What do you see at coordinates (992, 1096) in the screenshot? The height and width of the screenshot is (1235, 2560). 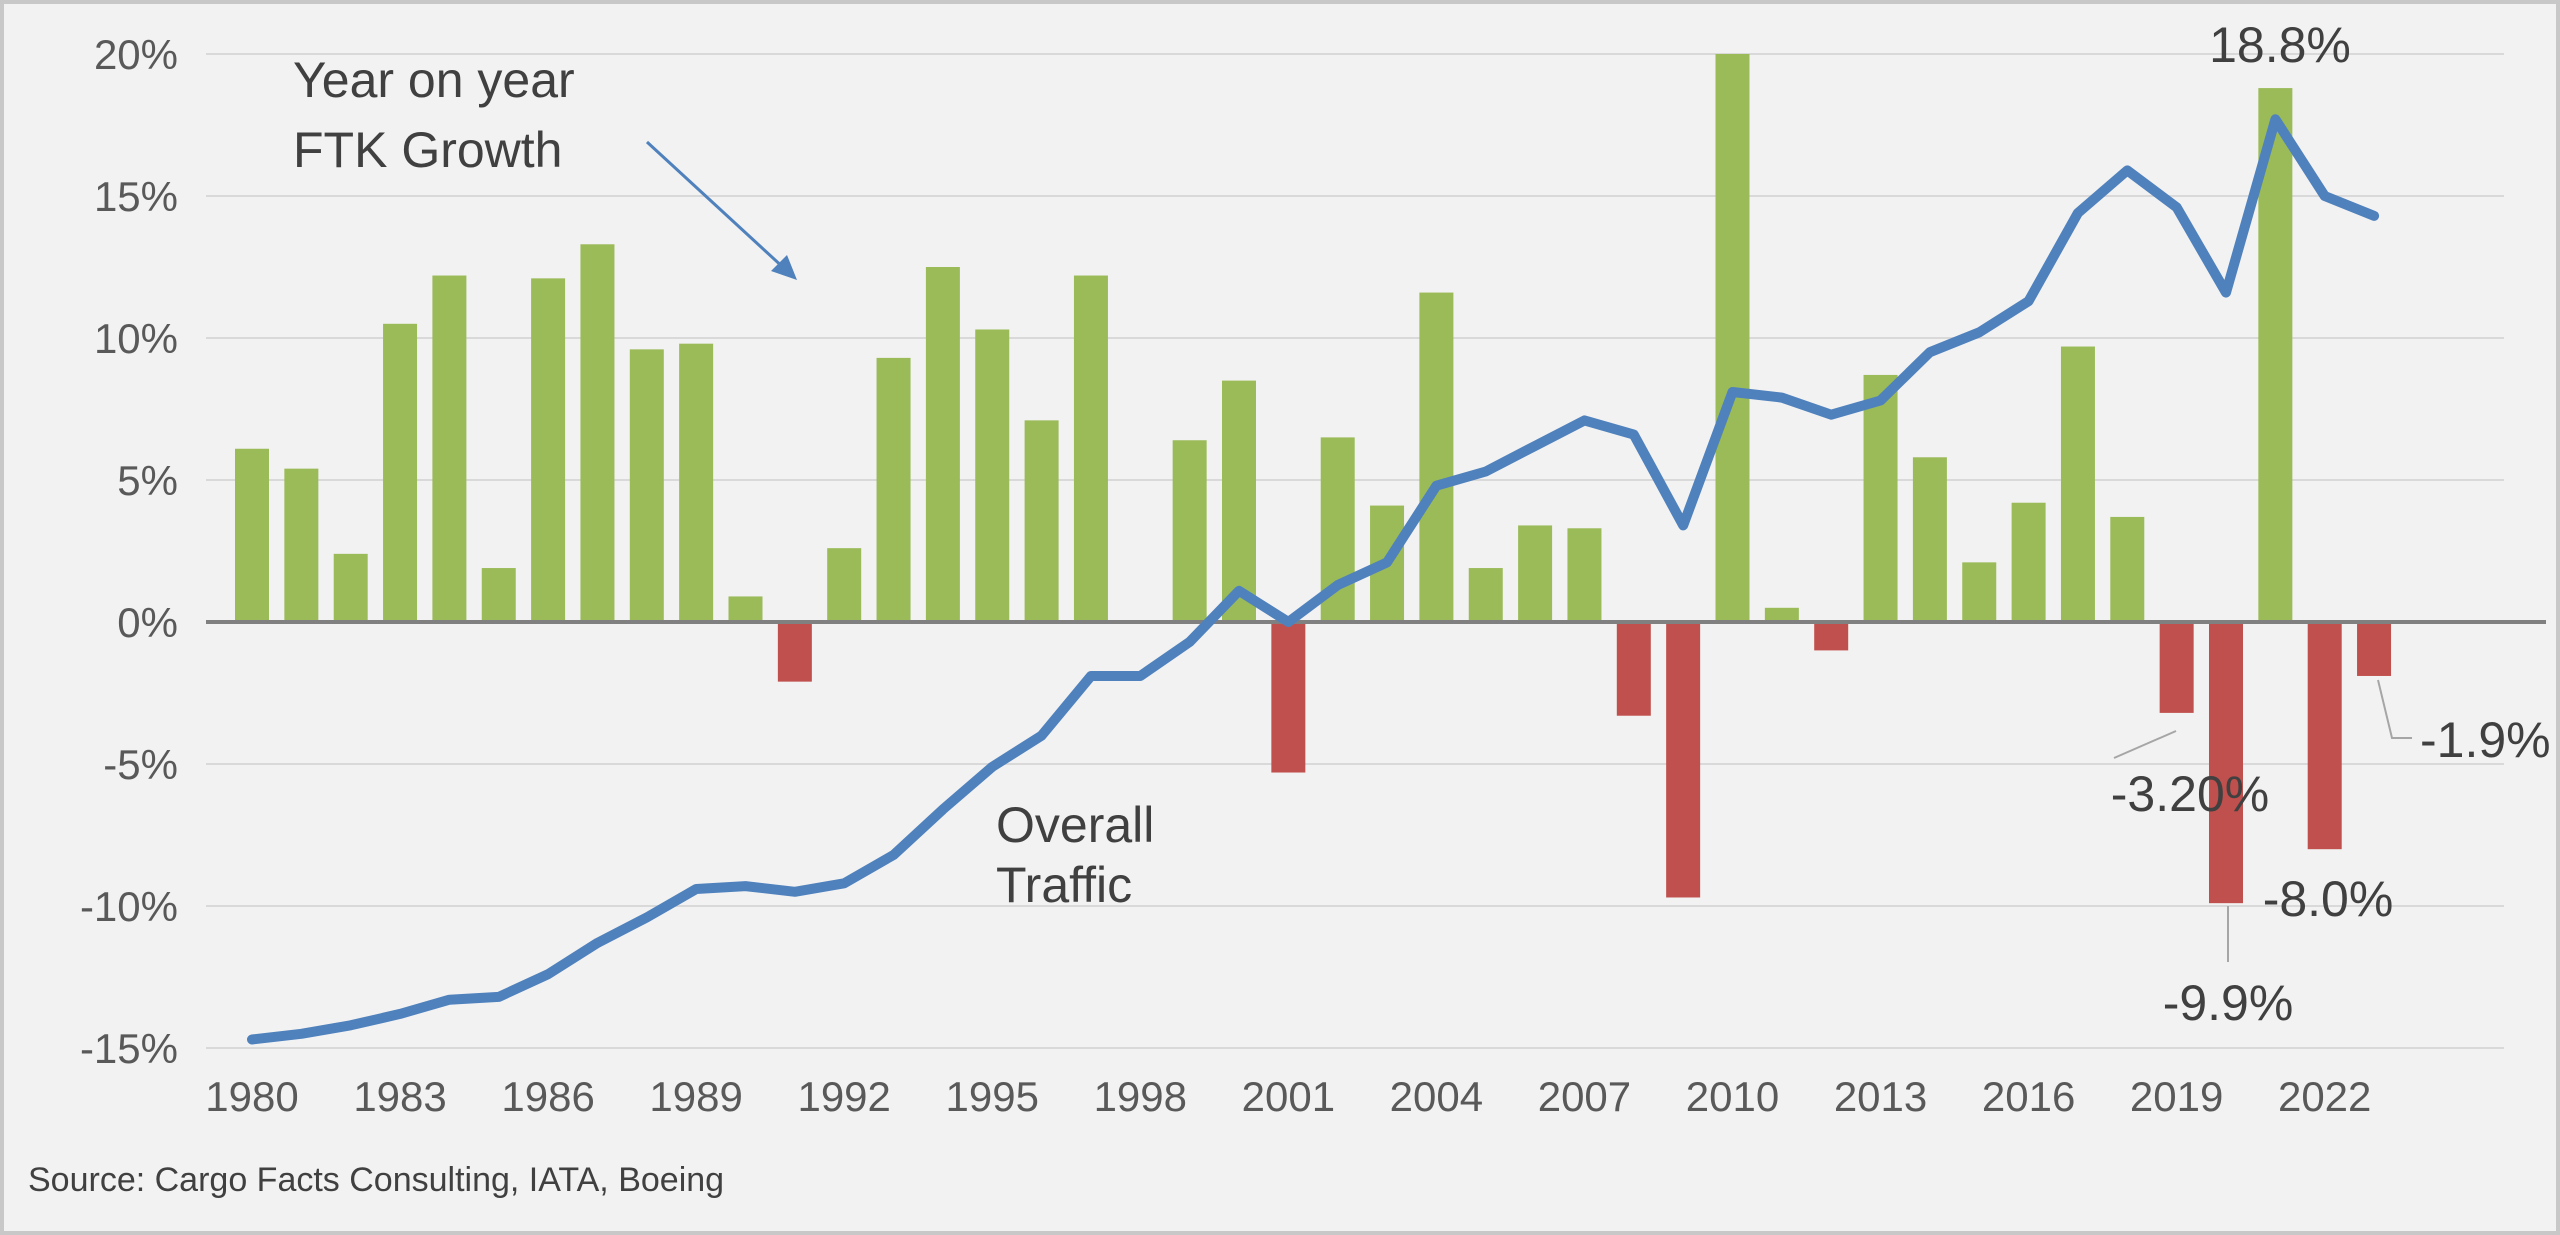 I see `x-tick-label: 1995` at bounding box center [992, 1096].